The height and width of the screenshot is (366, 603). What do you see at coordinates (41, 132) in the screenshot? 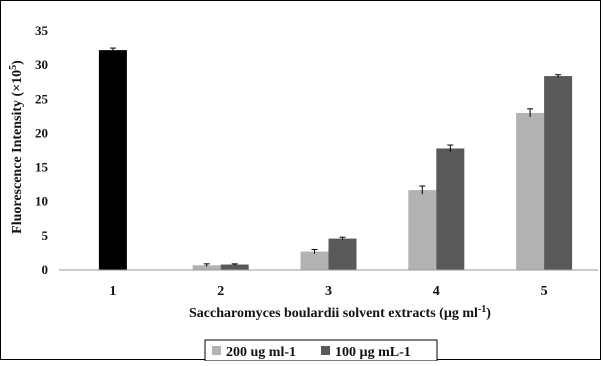
I see `y-tick-label: 20` at bounding box center [41, 132].